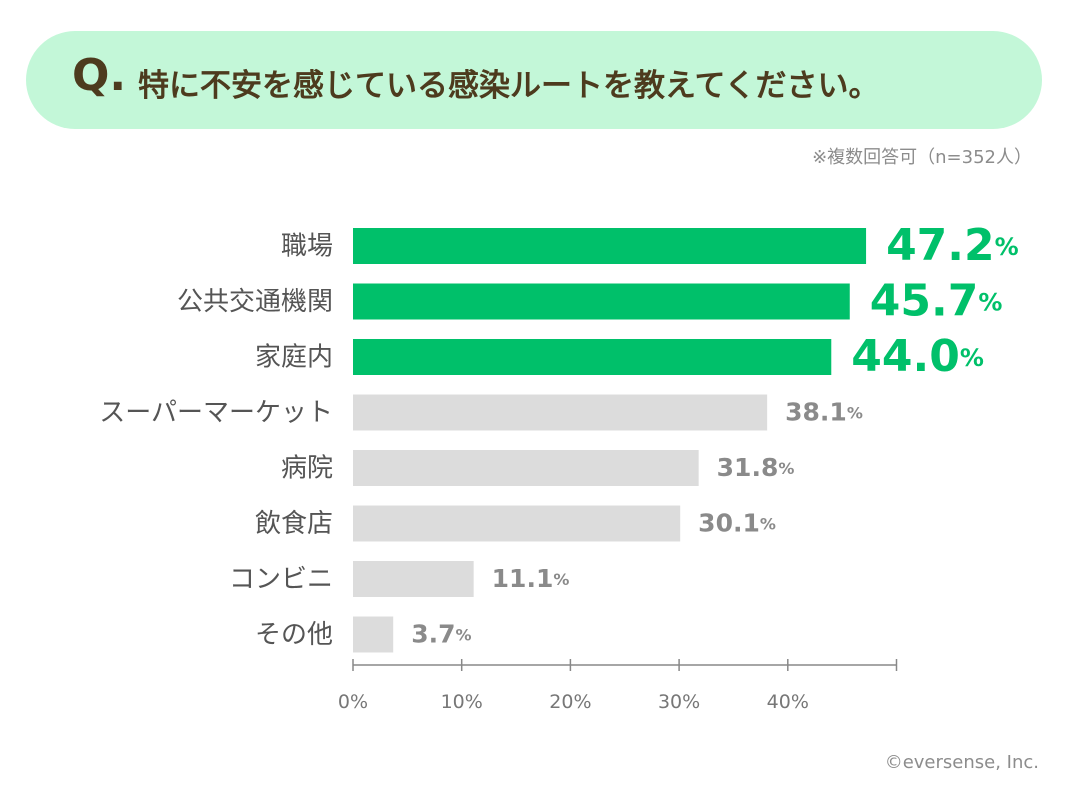  Describe the element at coordinates (353, 702) in the screenshot. I see `x-tick-label: 0%` at that location.